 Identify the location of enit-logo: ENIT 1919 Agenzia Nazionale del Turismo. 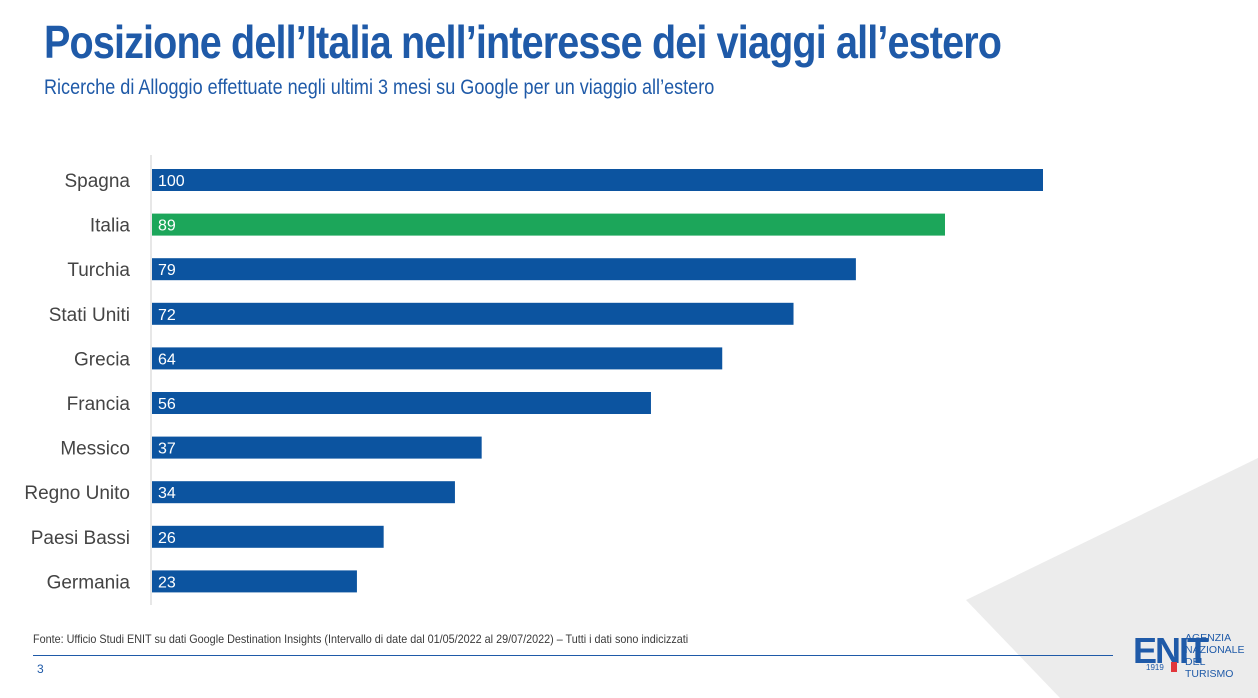
(1189, 656).